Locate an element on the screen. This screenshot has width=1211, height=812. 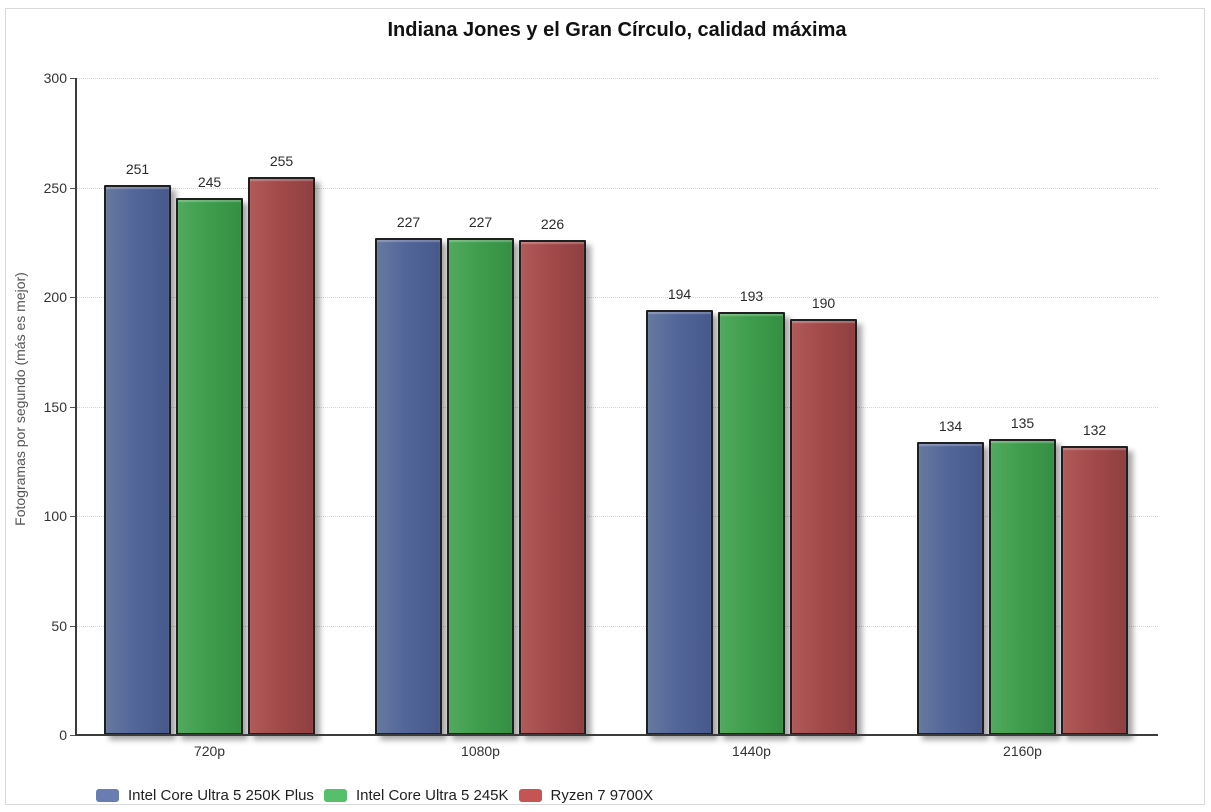
legend-item: Intel Core Ultra 5 250K Plus is located at coordinates (205, 795).